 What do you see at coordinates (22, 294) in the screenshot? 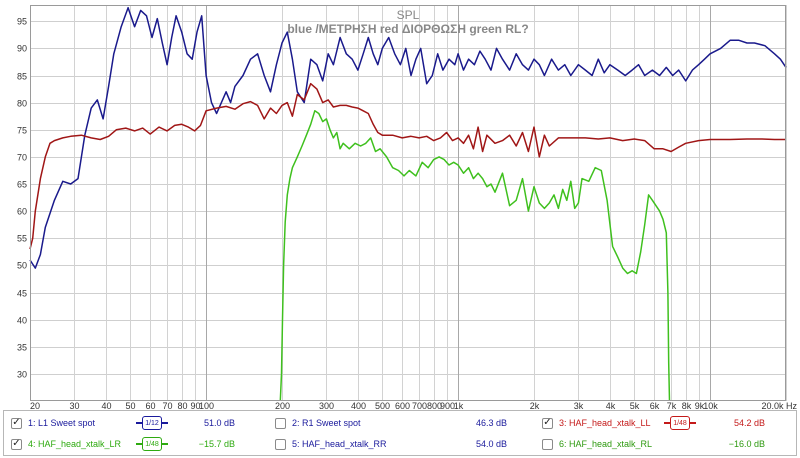
I see `y-tick-label: 45` at bounding box center [22, 294].